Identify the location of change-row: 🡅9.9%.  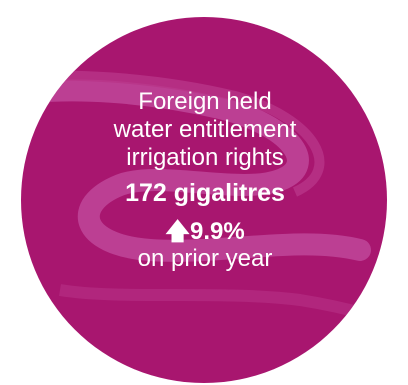
(205, 232).